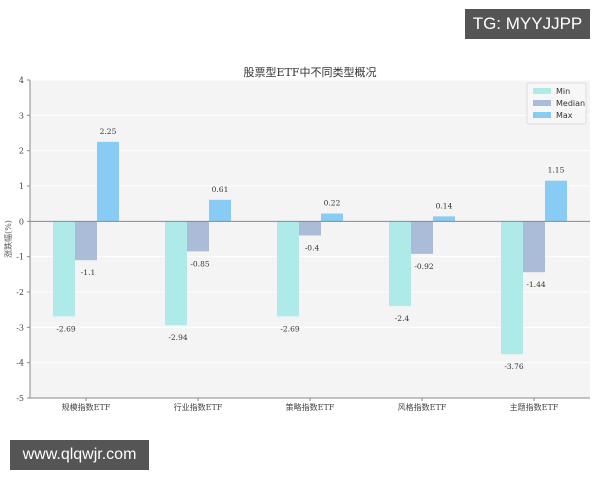  Describe the element at coordinates (108, 131) in the screenshot. I see `value-label: 2.25` at that location.